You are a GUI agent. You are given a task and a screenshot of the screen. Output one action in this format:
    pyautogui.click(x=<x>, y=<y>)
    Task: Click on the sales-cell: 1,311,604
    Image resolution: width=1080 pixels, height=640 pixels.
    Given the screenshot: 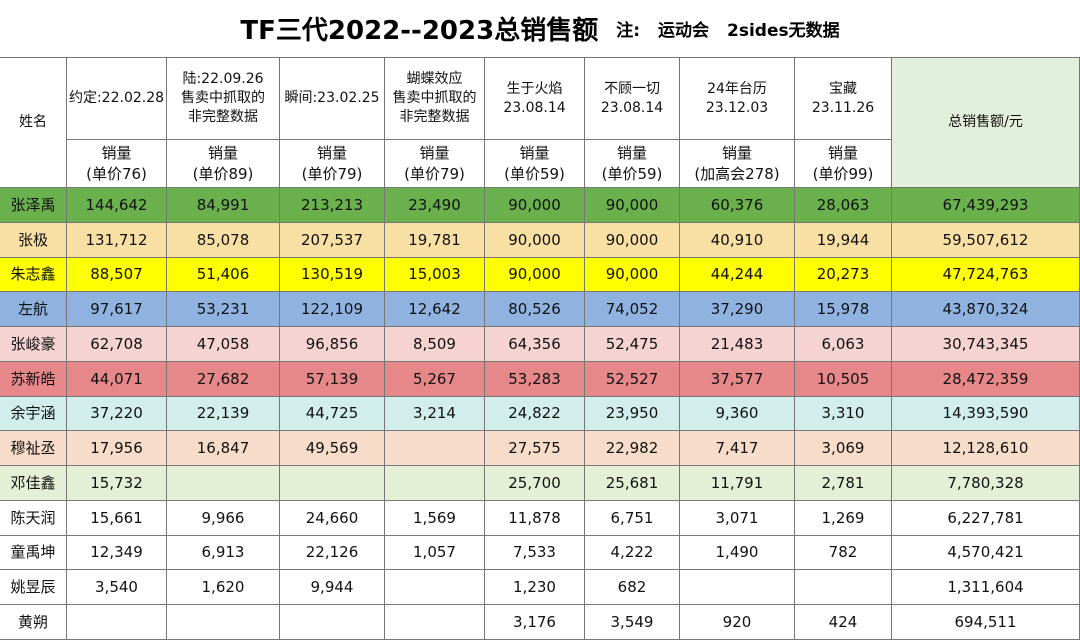 What is the action you would take?
    pyautogui.click(x=986, y=588)
    